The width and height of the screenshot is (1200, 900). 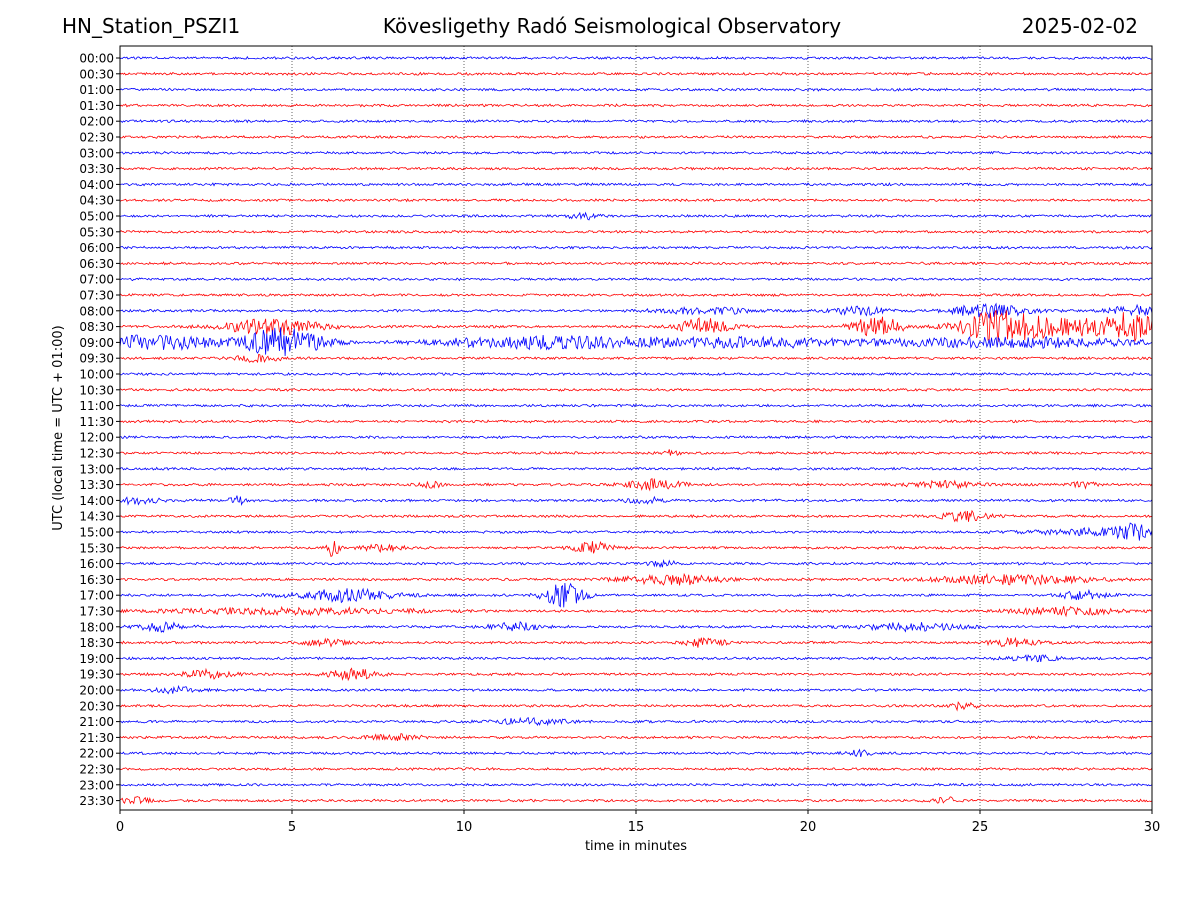 I want to click on x-tick-label: 15, so click(x=636, y=827).